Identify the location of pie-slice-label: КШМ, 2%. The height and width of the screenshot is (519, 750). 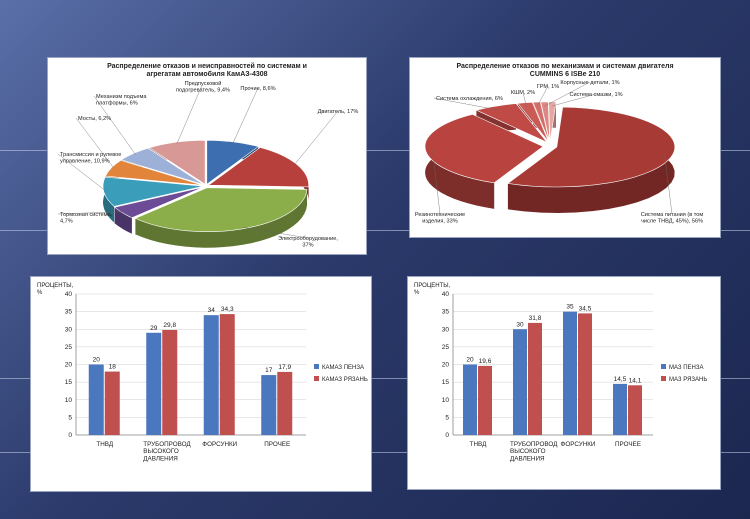
(523, 93).